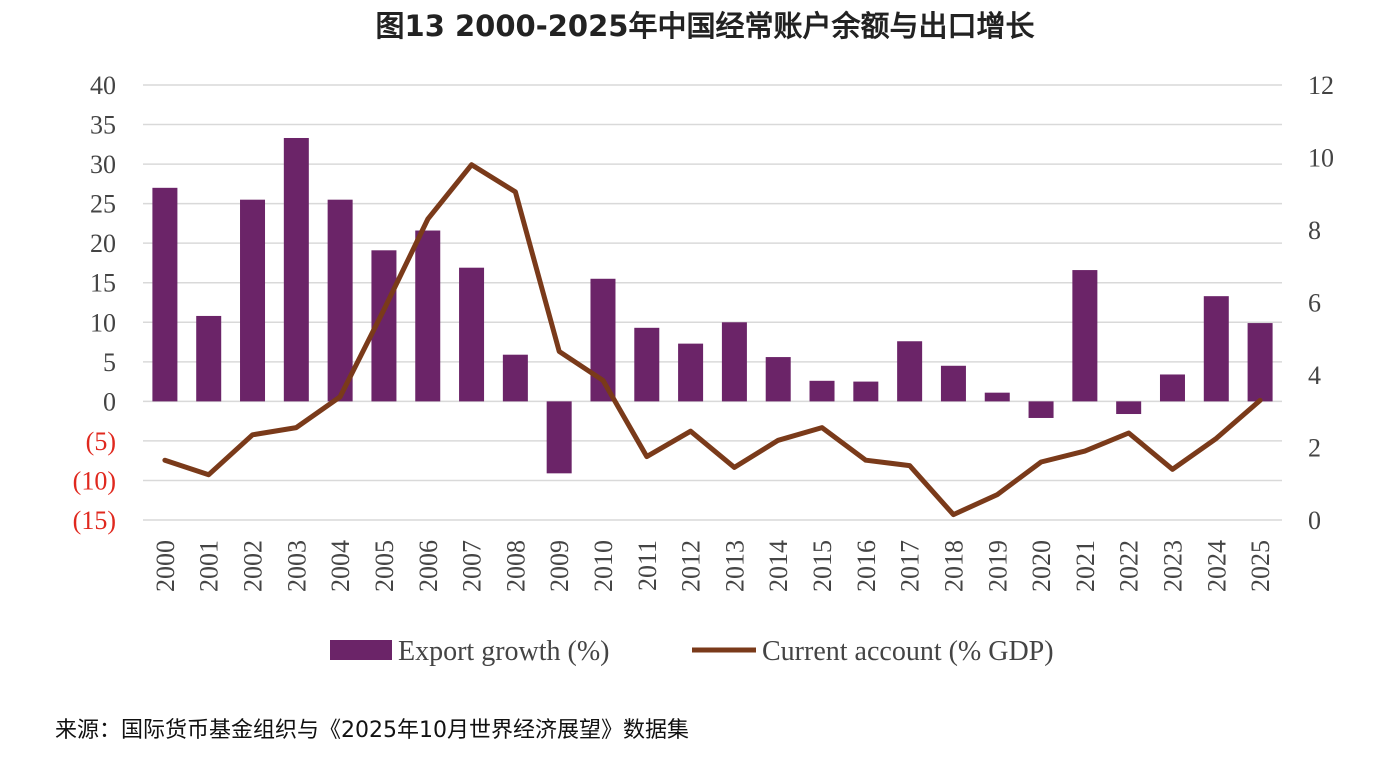 This screenshot has width=1394, height=770. Describe the element at coordinates (706, 26) in the screenshot. I see `chart-title: 图13 2000-2025年中国经常账户余额与出口增长` at that location.